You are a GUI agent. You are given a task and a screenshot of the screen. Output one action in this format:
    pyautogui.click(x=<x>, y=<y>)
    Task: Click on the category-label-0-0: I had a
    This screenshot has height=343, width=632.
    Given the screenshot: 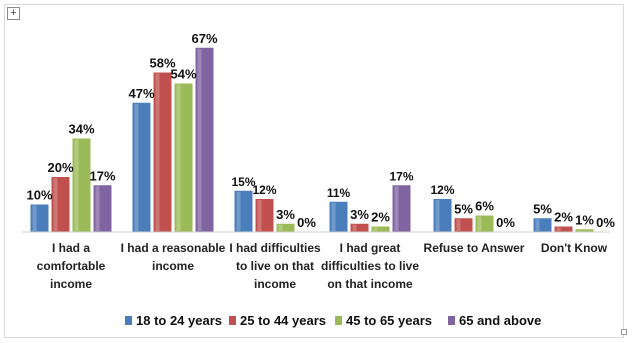 What is the action you would take?
    pyautogui.click(x=71, y=248)
    